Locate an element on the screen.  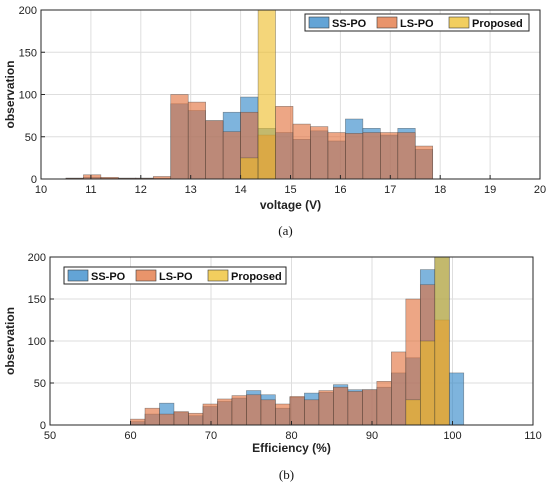
chart-a-xlabel: voltage (V) is located at coordinates (290, 205).